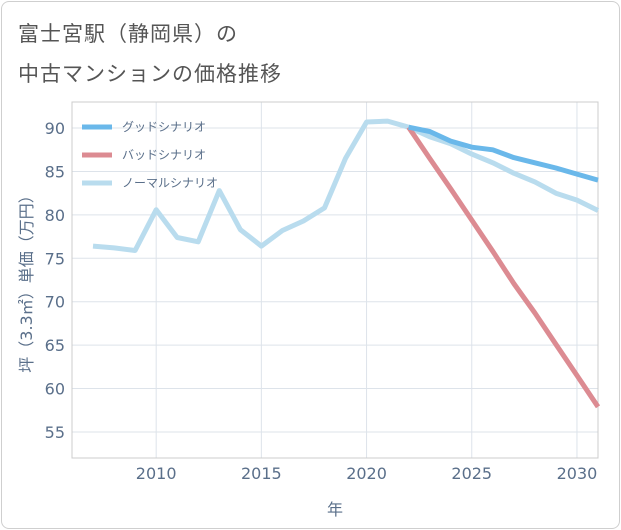 The width and height of the screenshot is (621, 530). Describe the element at coordinates (128, 34) in the screenshot. I see `chart-title-line1: 富士宮駅（静岡県）の` at that location.